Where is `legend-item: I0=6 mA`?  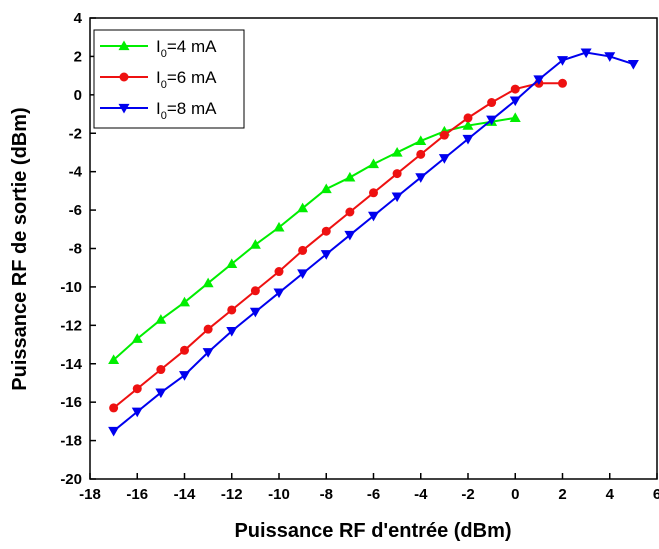 legend-item: I0=6 mA is located at coordinates (158, 79).